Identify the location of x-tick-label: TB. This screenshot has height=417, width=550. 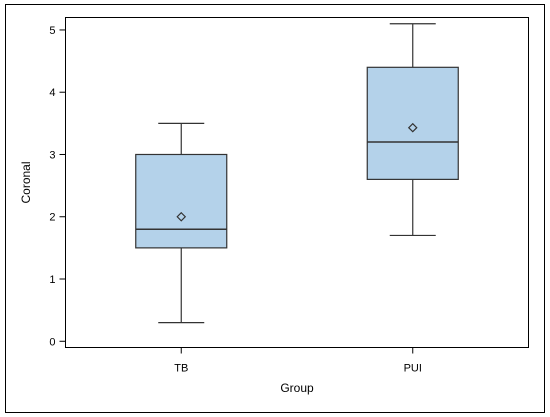
(181, 369).